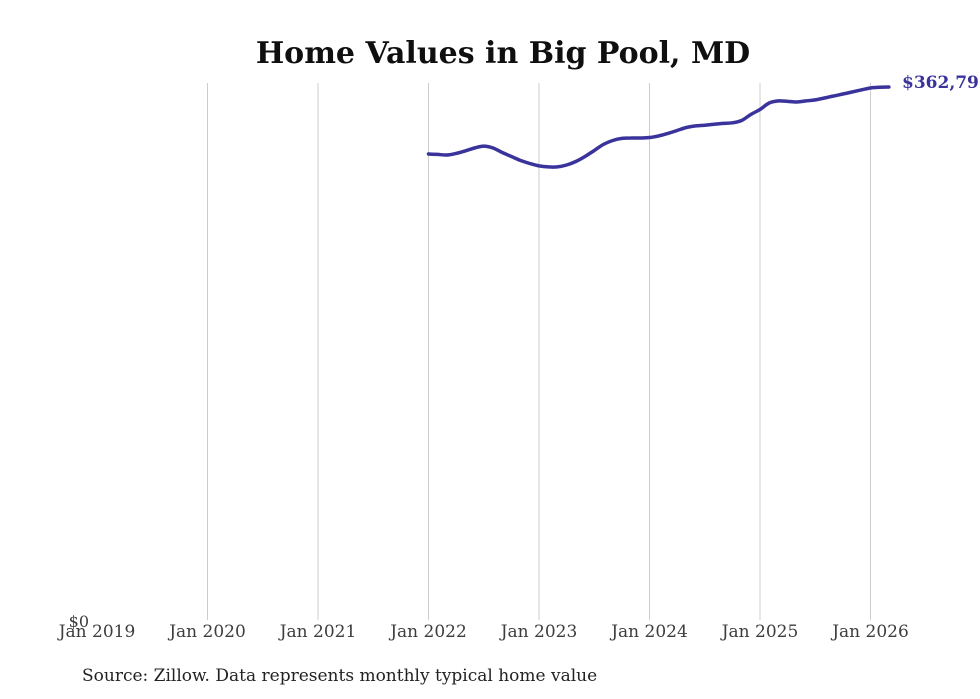 This screenshot has width=980, height=699. Describe the element at coordinates (207, 632) in the screenshot. I see `x-tick-label: Jan 2020` at that location.